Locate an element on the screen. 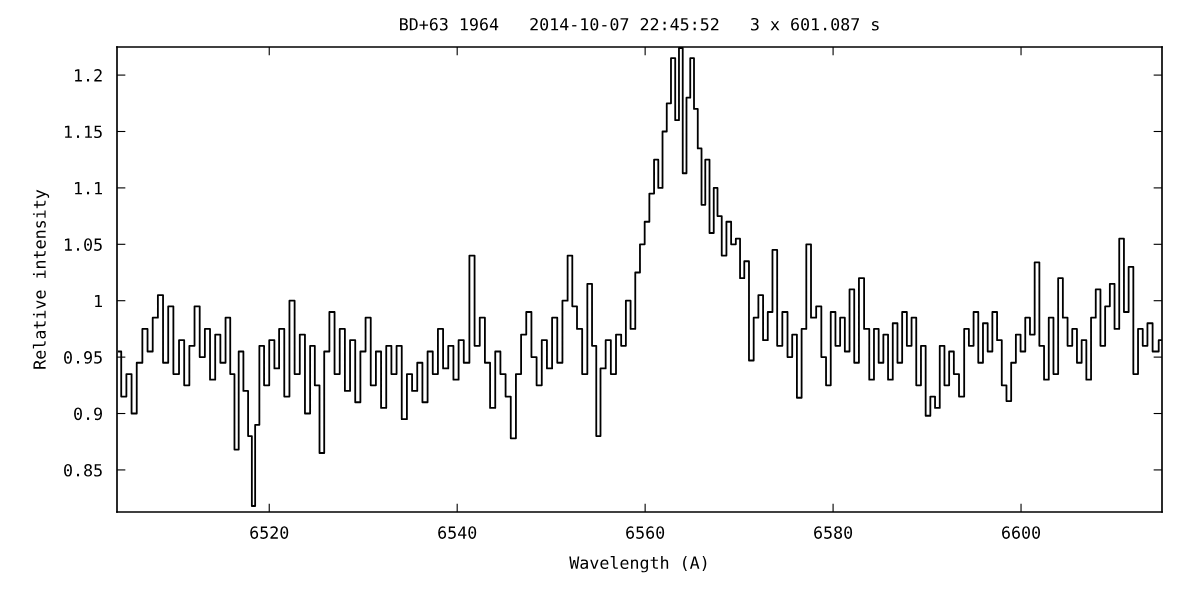  y-tick-label: 1.2 is located at coordinates (88, 75).